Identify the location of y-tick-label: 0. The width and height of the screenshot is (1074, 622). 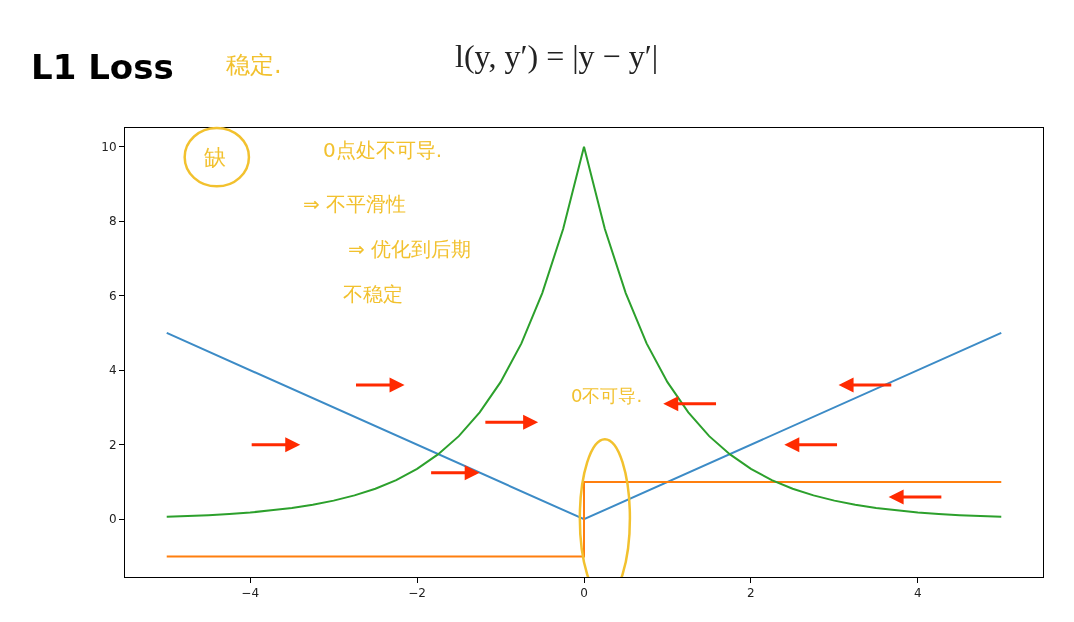
(112, 519).